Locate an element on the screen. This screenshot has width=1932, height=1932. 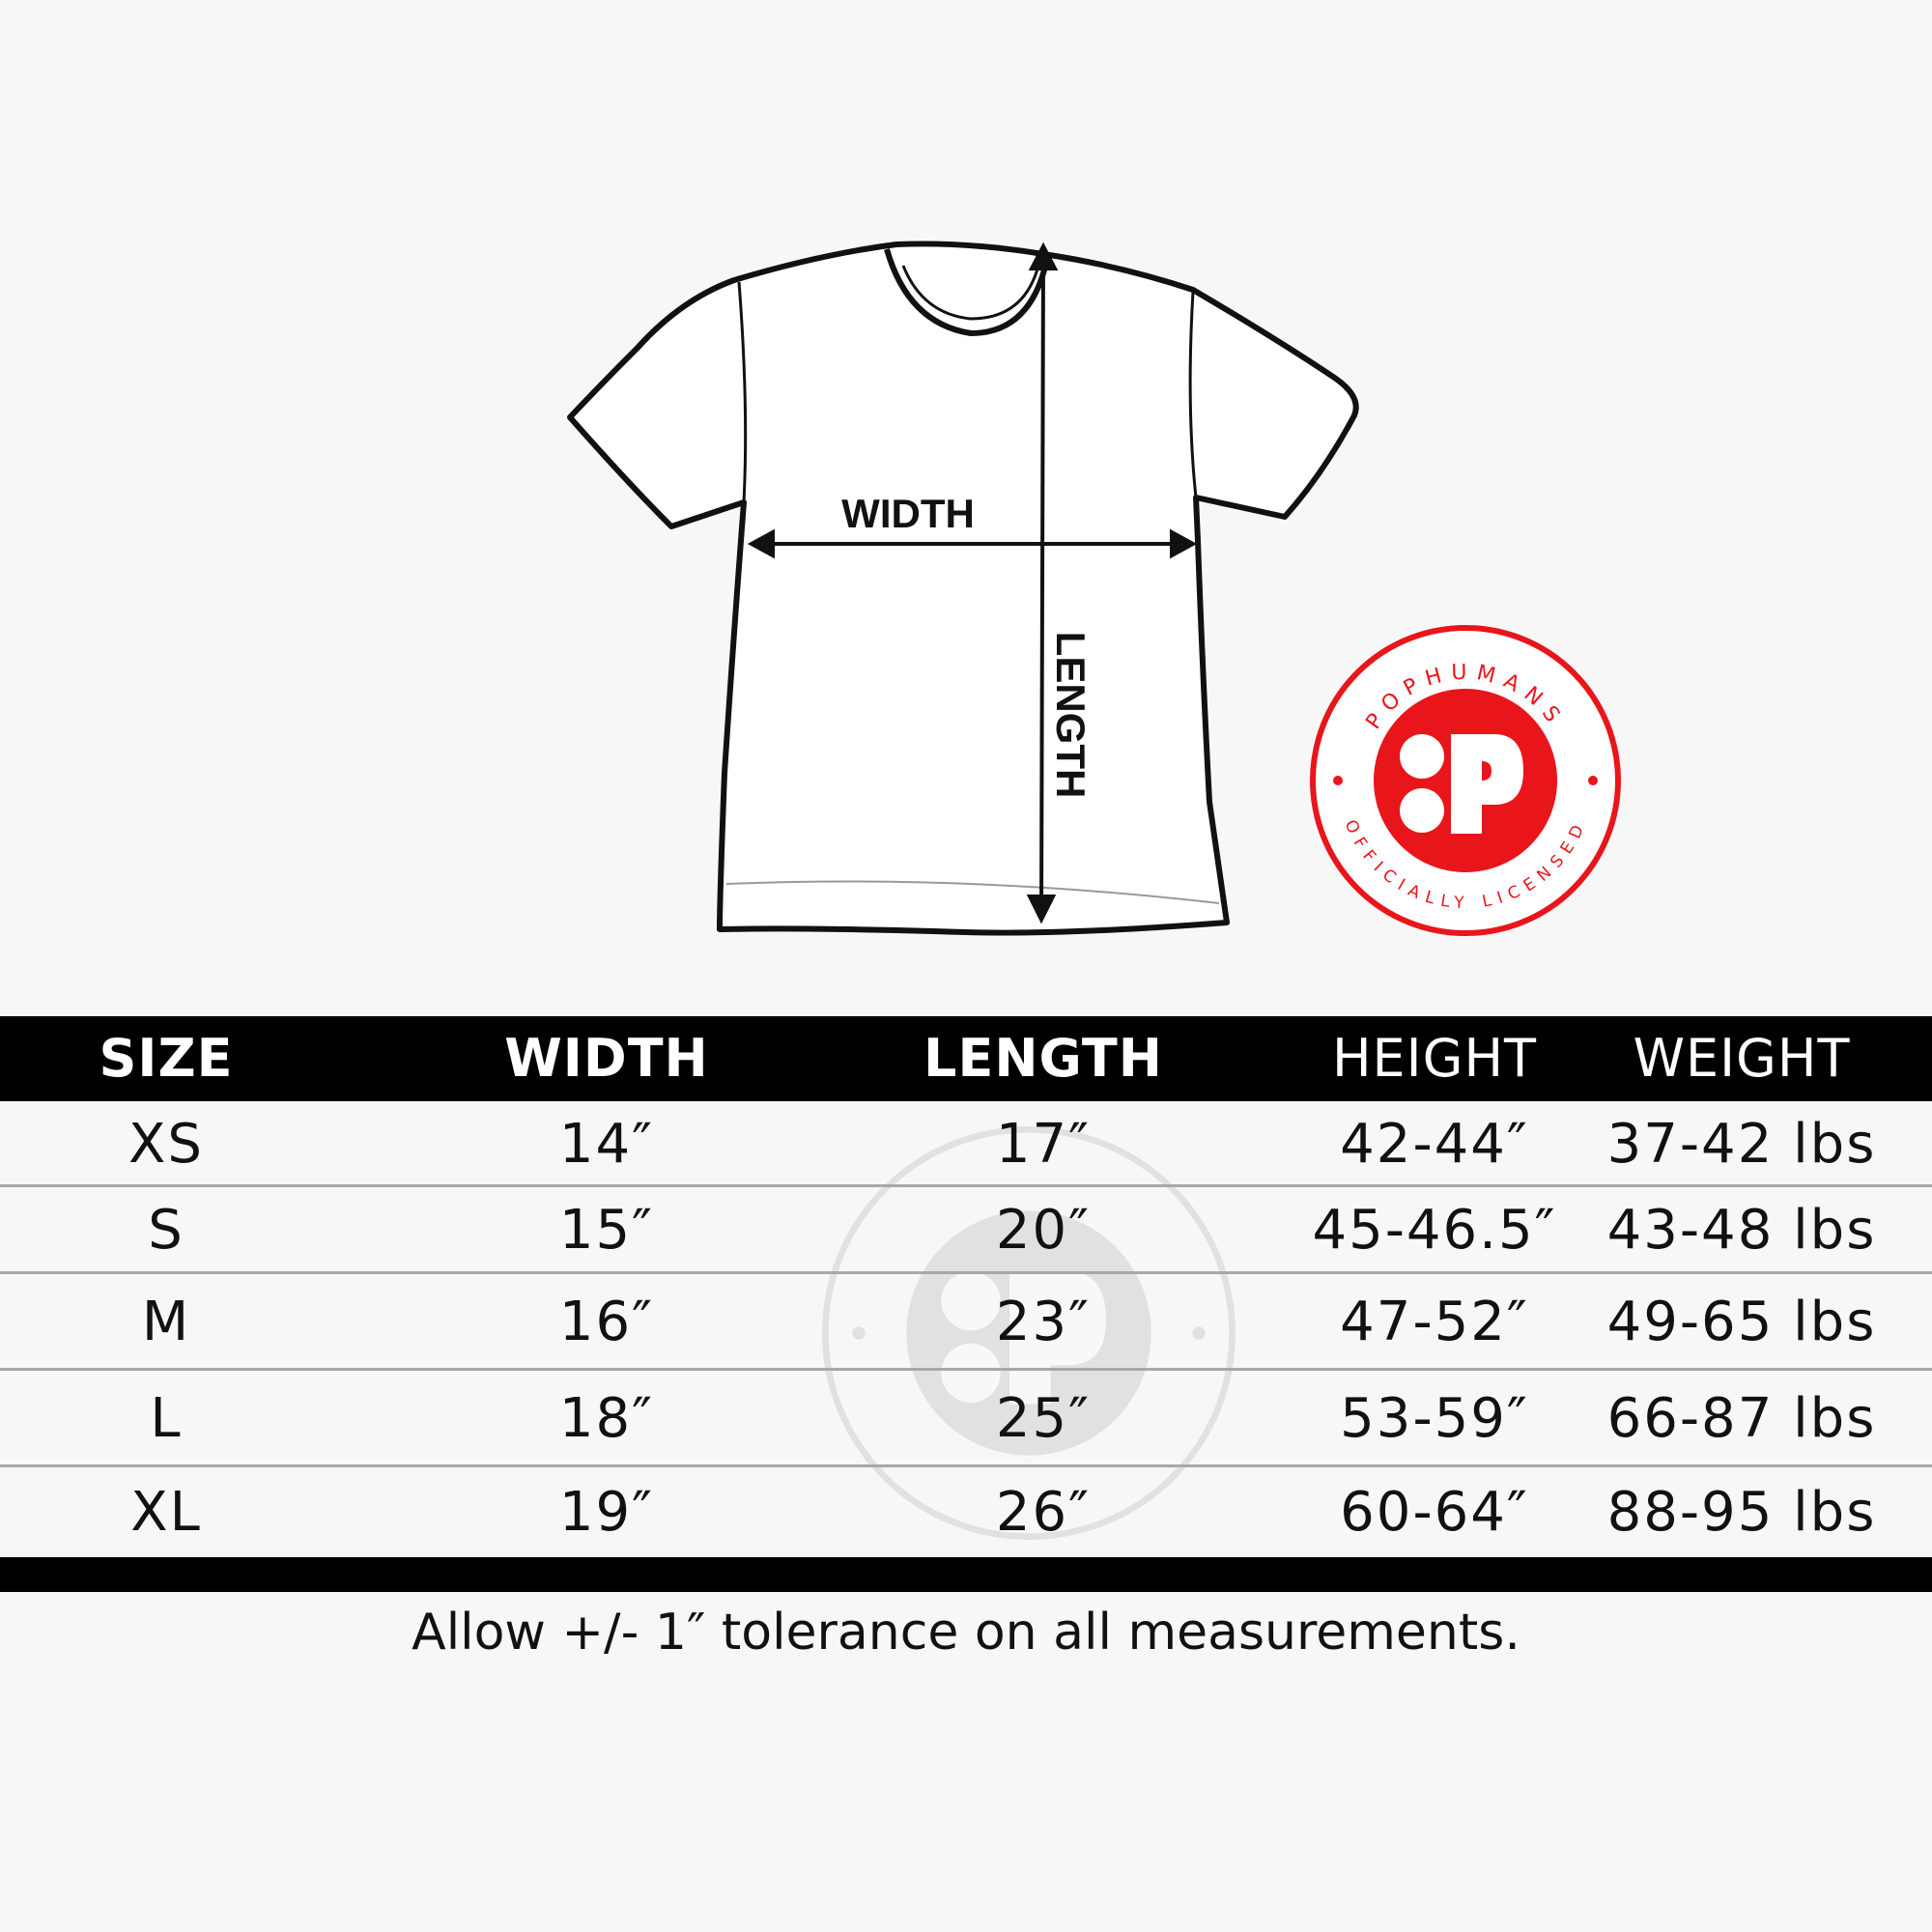
cell-width: 19″ is located at coordinates (606, 1512).